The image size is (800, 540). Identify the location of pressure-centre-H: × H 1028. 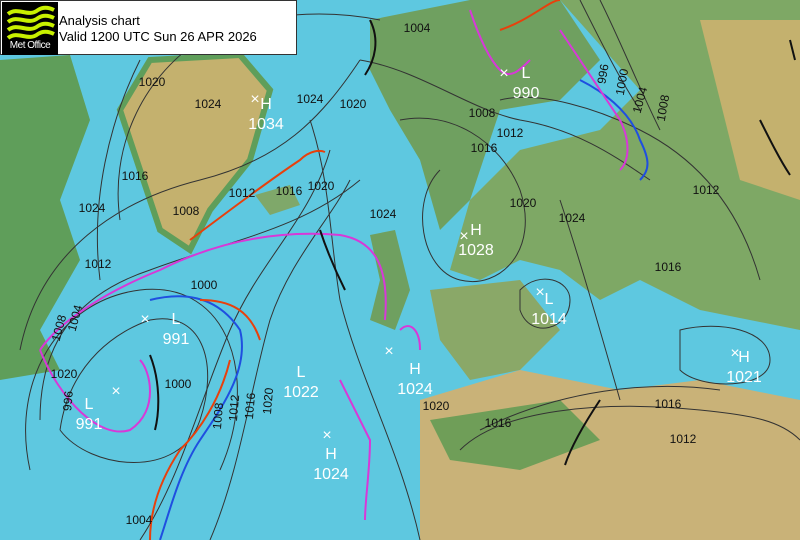
(476, 240).